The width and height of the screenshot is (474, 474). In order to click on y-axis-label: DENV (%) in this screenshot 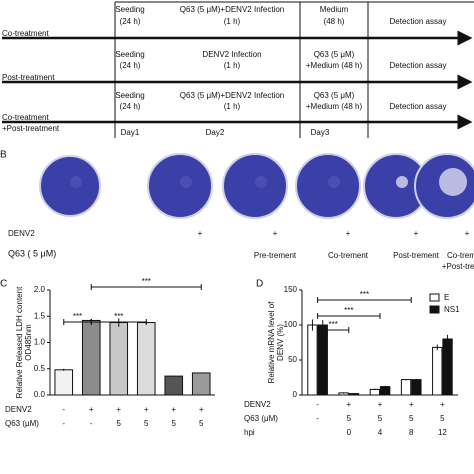, I will do `click(280, 342)`.